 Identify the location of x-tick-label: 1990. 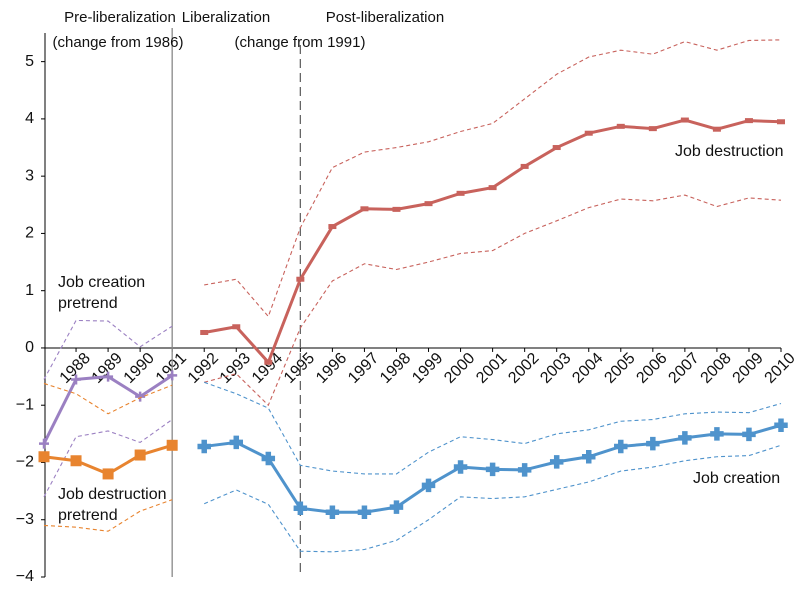
(139, 368).